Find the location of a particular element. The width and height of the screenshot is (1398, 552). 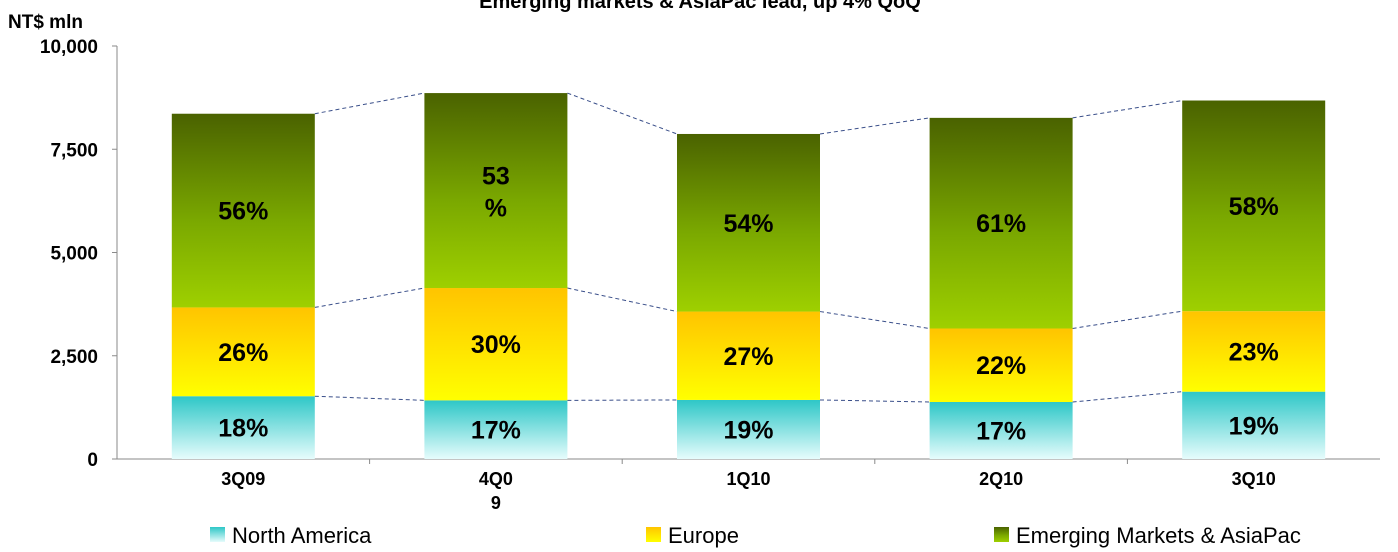

x-tick-label: 4Q0 9 is located at coordinates (496, 491).